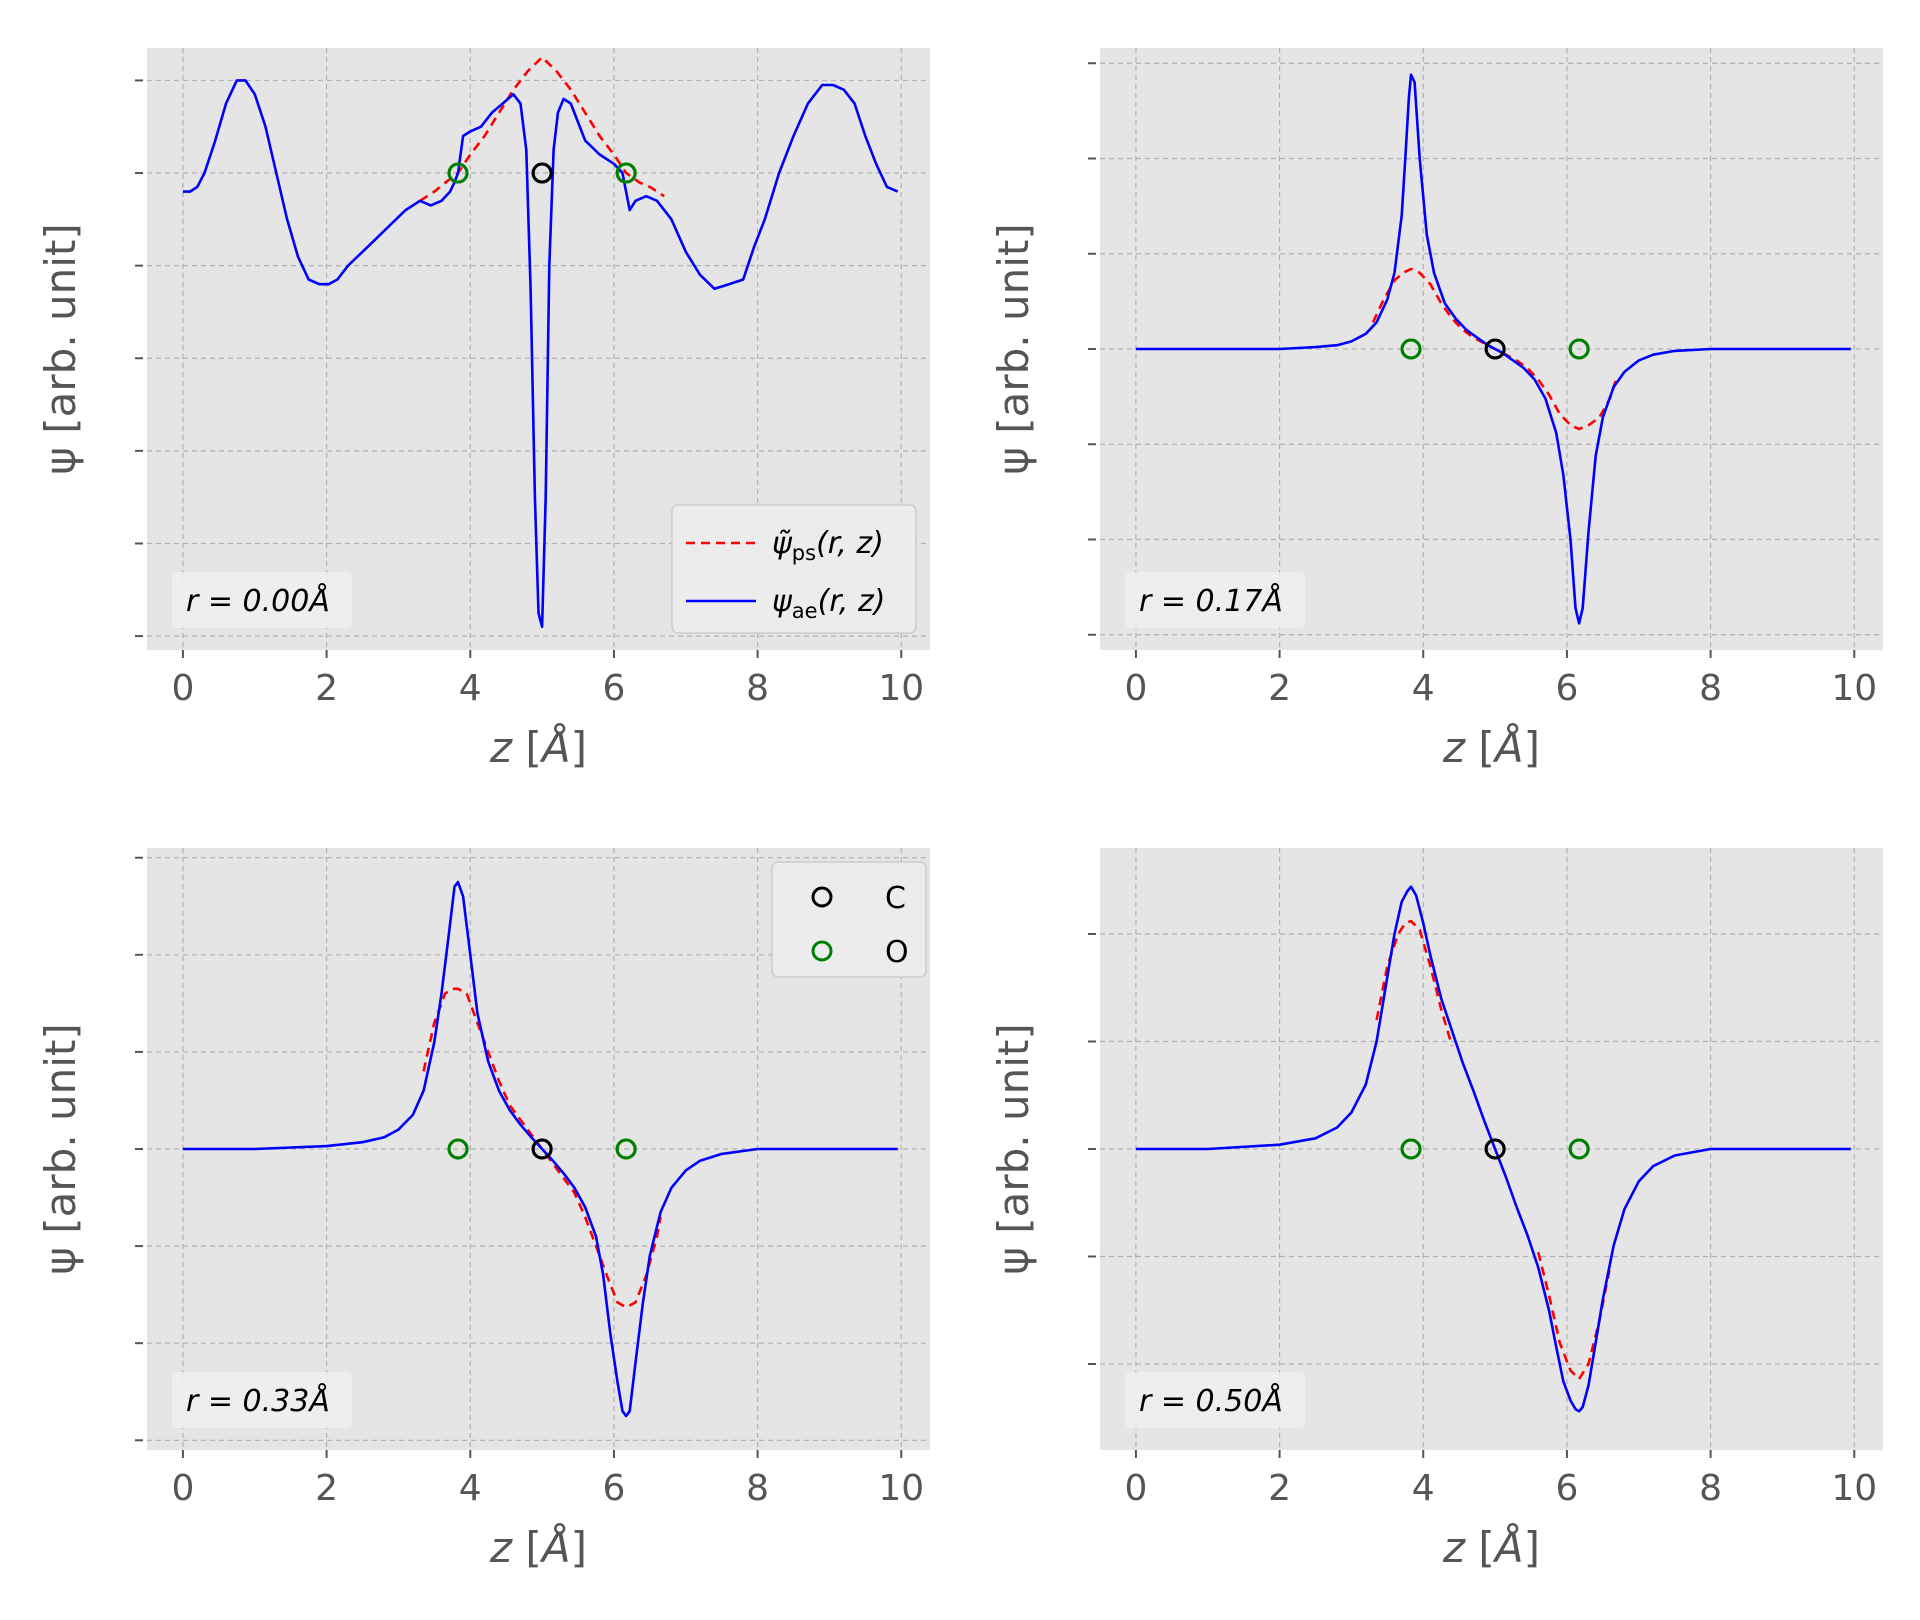 This screenshot has width=1920, height=1620. Describe the element at coordinates (828, 545) in the screenshot. I see `legend-label-psi-ps: ψ̃ps(r, z)` at that location.